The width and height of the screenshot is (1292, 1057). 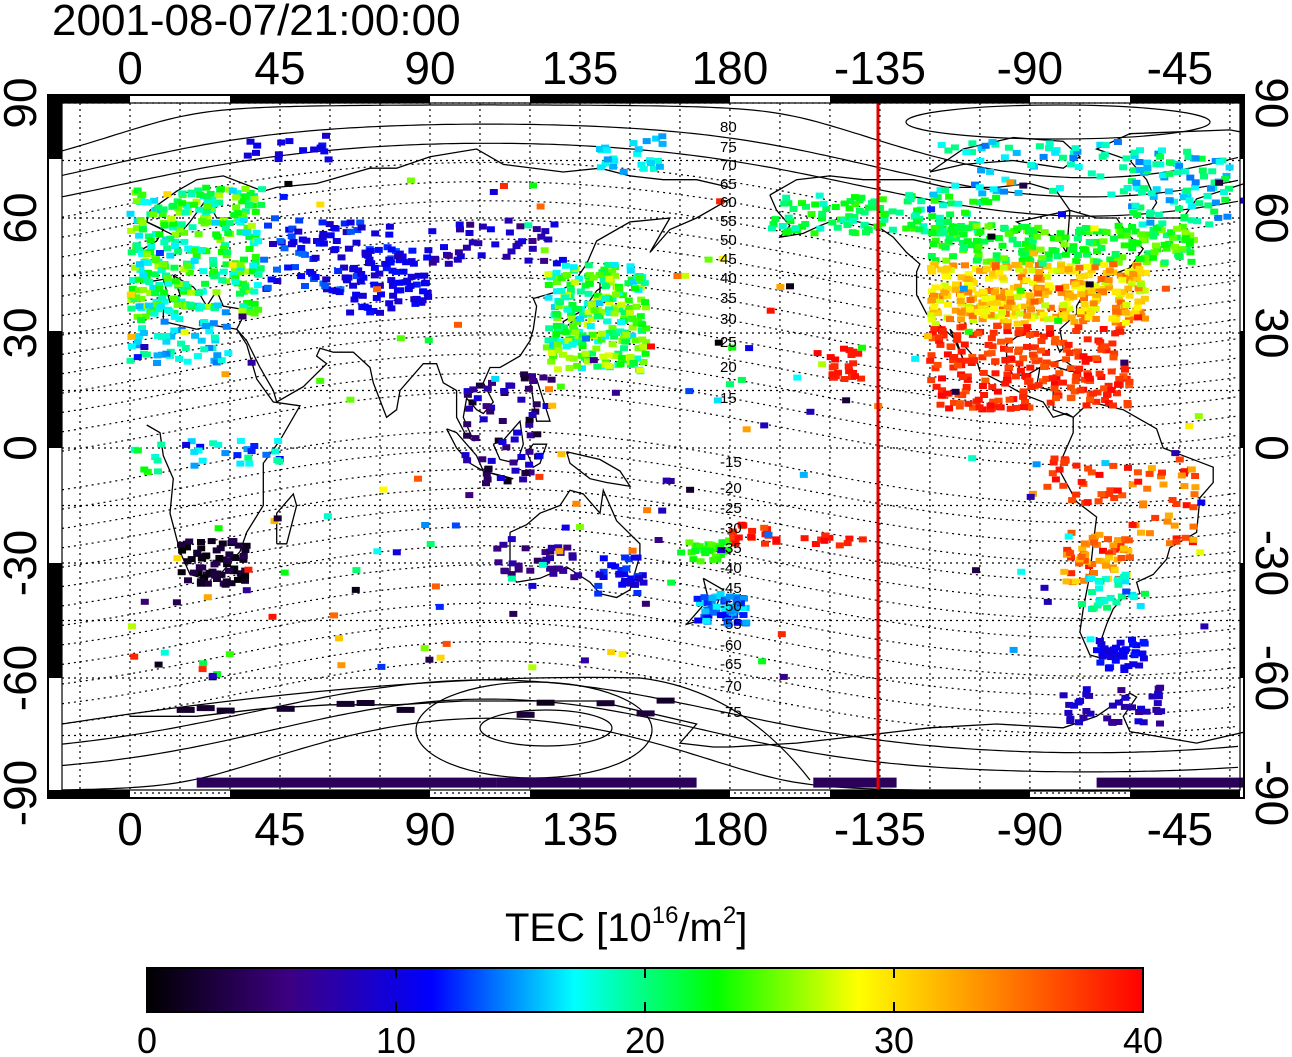 I want to click on contour-label: 75, so click(x=728, y=147).